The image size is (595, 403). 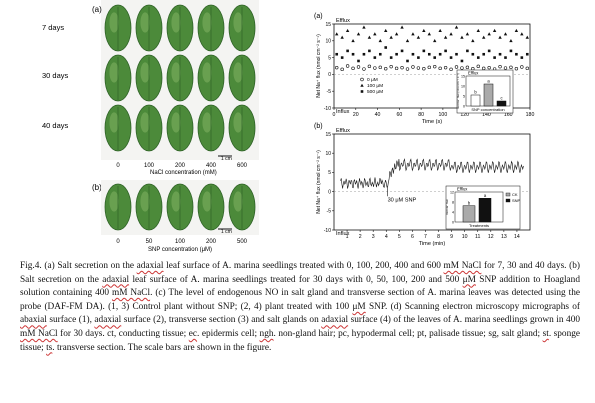 I want to click on leaf-a-r0-c3-sheen, so click(x=207, y=22).